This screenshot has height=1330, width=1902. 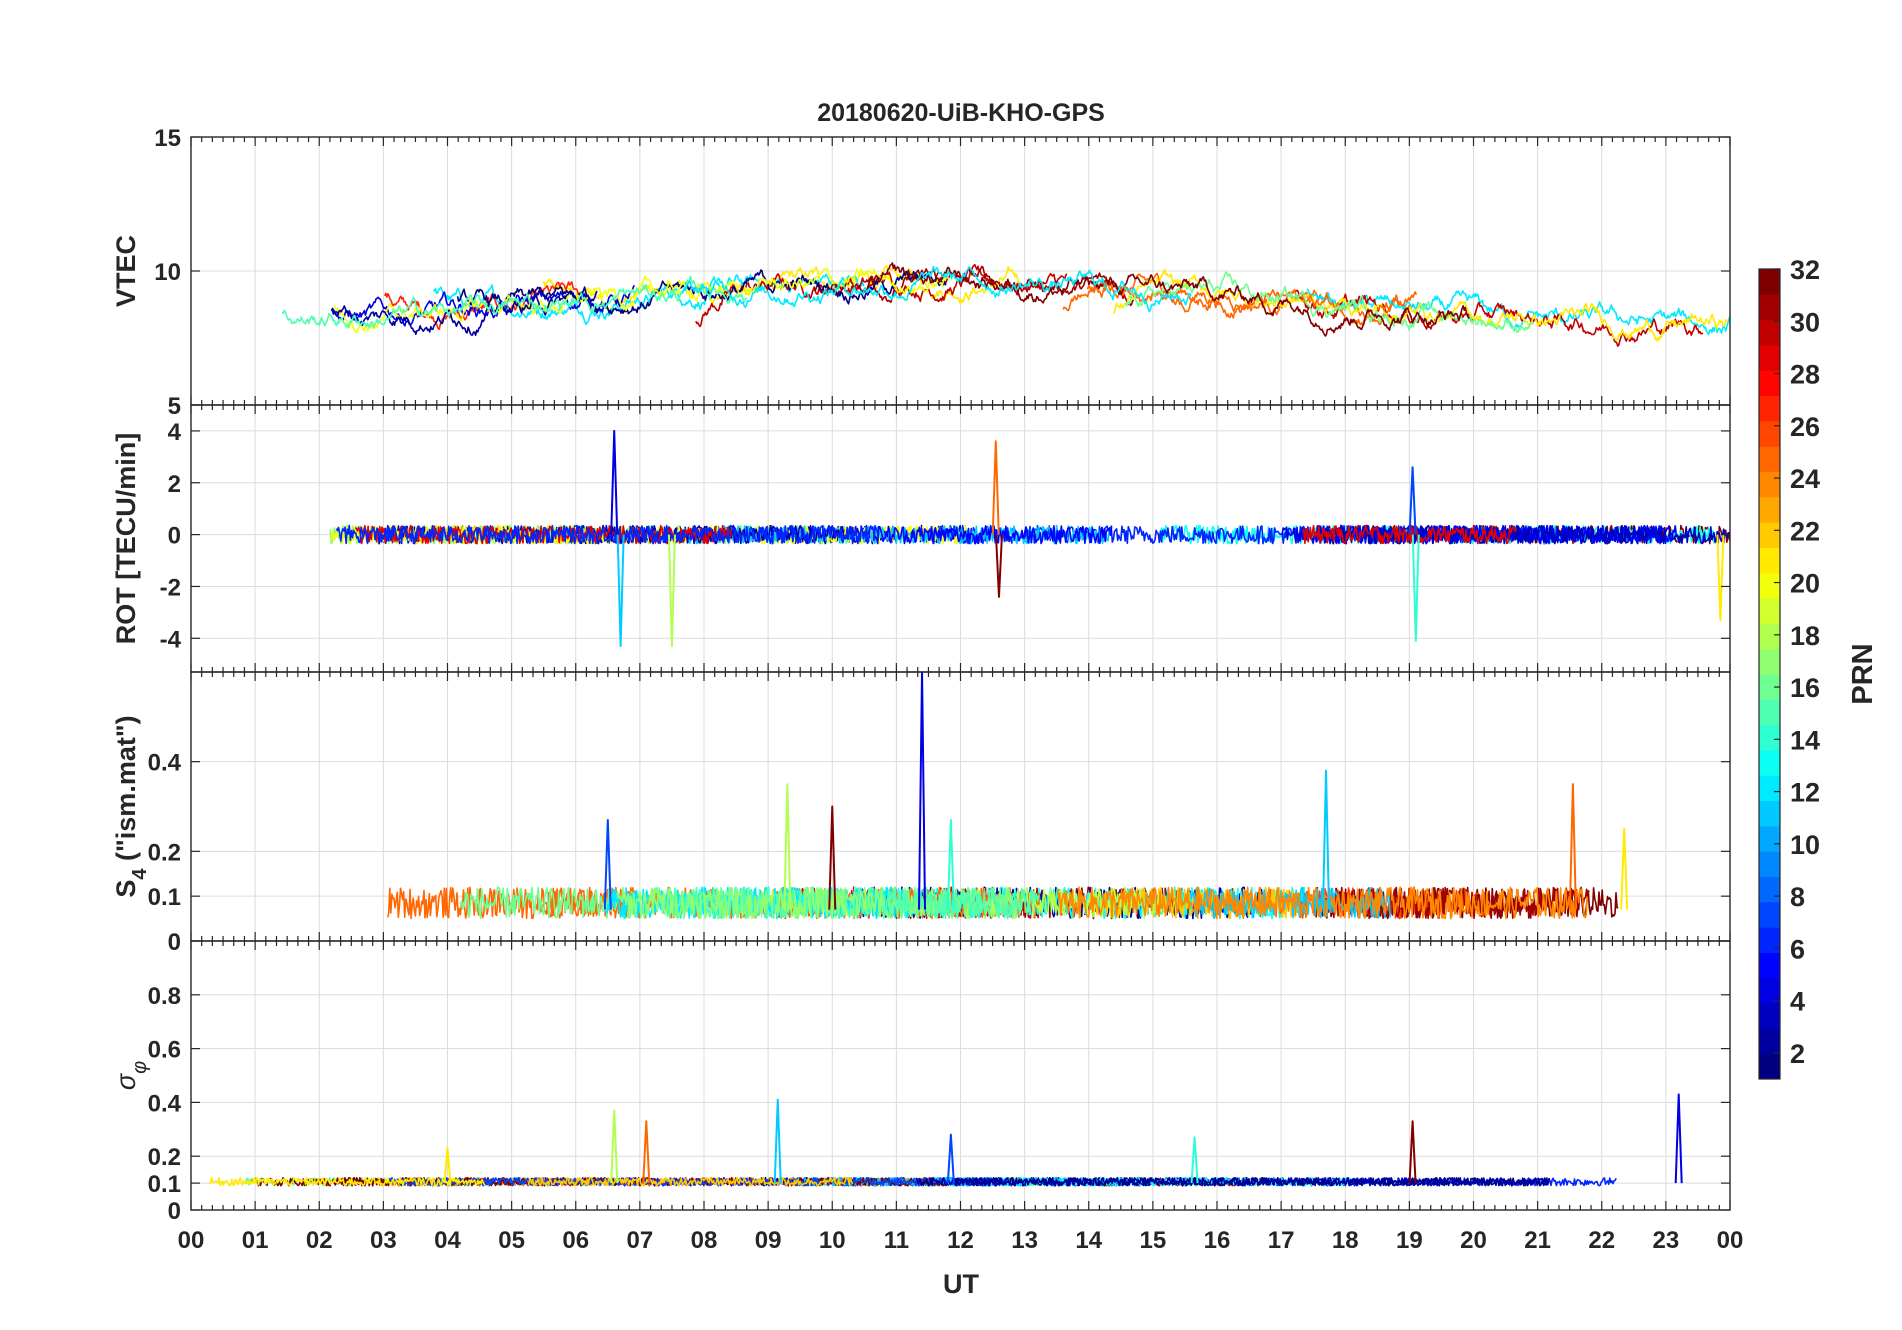 What do you see at coordinates (1409, 1240) in the screenshot?
I see `x-tick-label: 19` at bounding box center [1409, 1240].